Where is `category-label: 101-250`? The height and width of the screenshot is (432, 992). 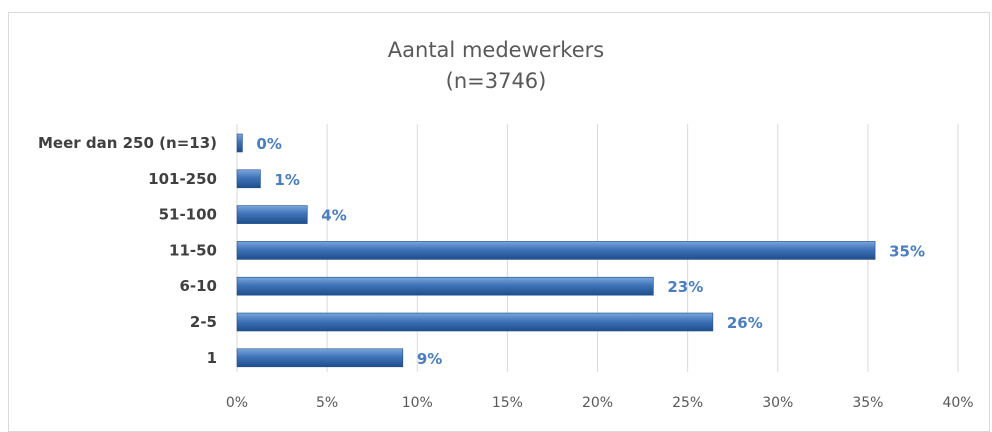
category-label: 101-250 is located at coordinates (182, 179).